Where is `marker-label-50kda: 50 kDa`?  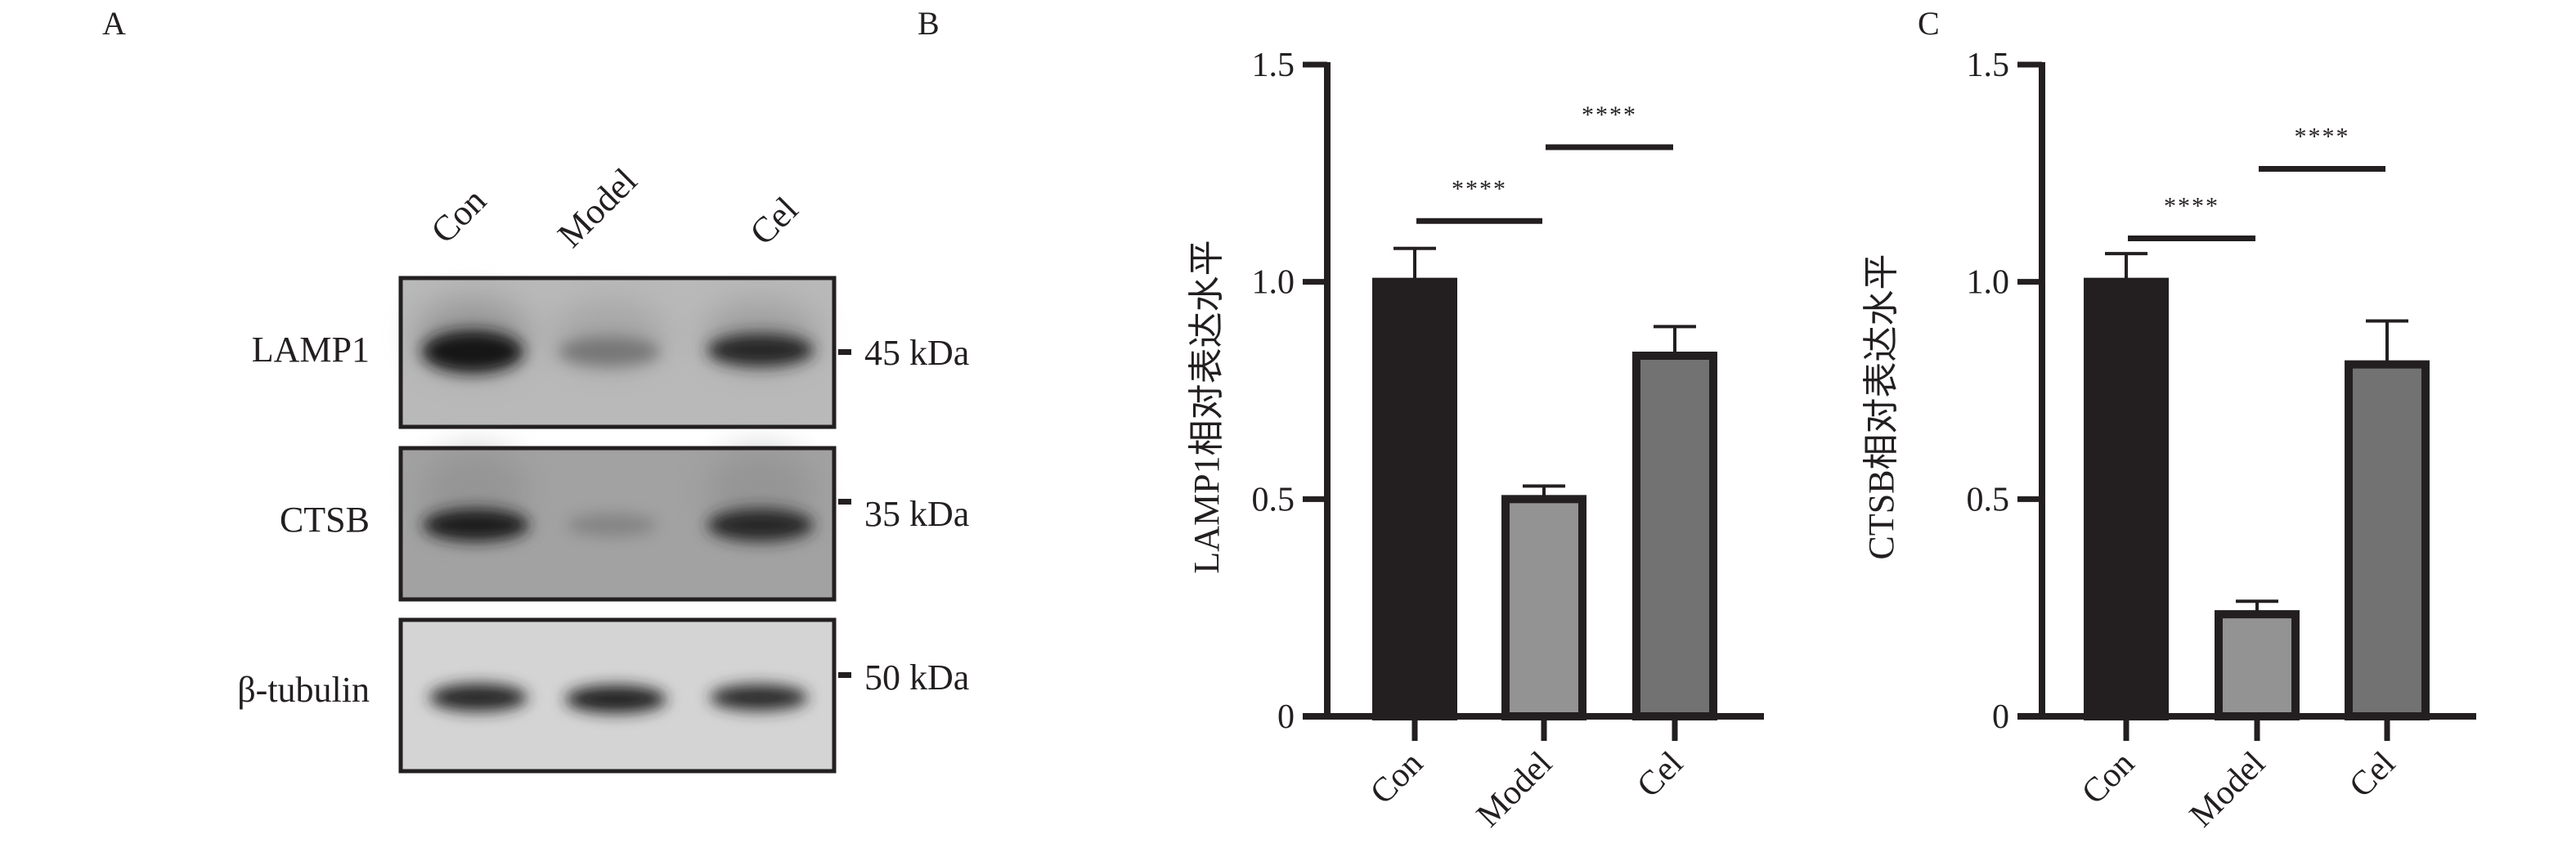 marker-label-50kda: 50 kDa is located at coordinates (917, 677).